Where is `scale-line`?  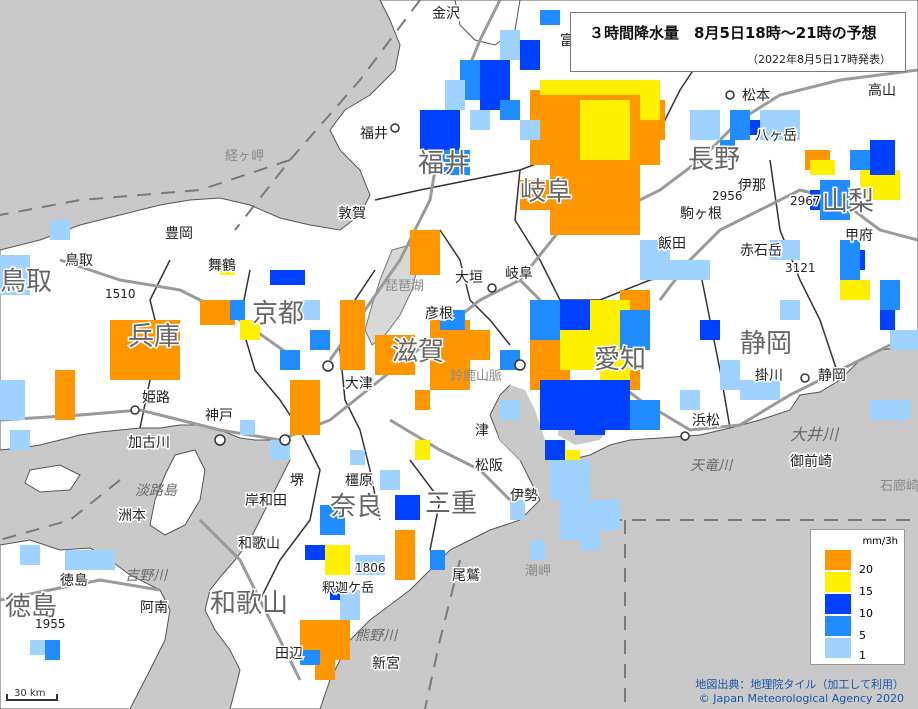
scale-line is located at coordinates (32, 697).